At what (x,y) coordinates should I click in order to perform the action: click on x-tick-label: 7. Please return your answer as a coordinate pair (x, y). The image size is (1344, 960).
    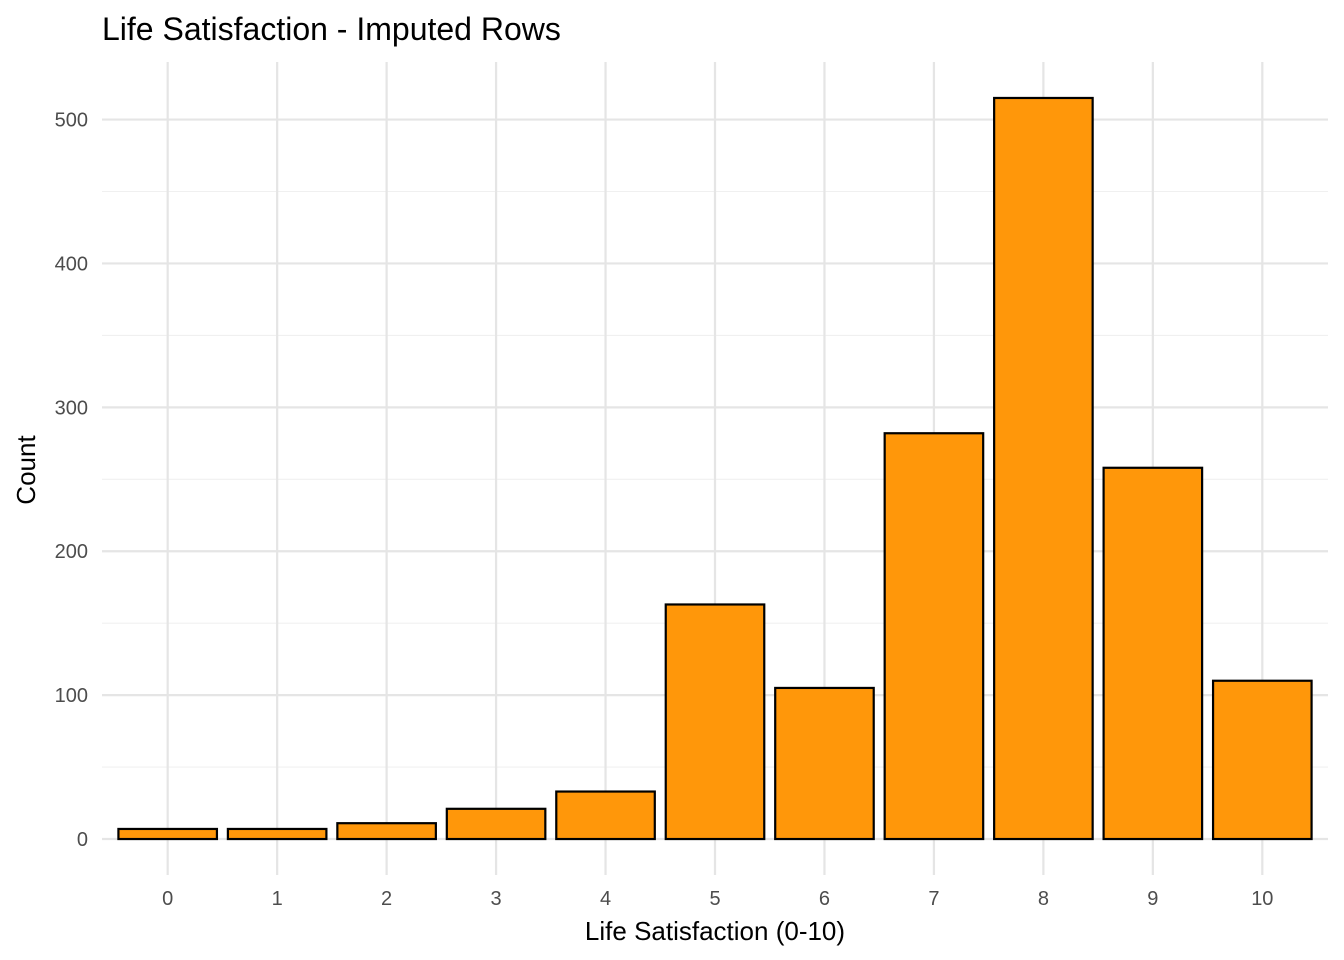
    Looking at the image, I should click on (933, 899).